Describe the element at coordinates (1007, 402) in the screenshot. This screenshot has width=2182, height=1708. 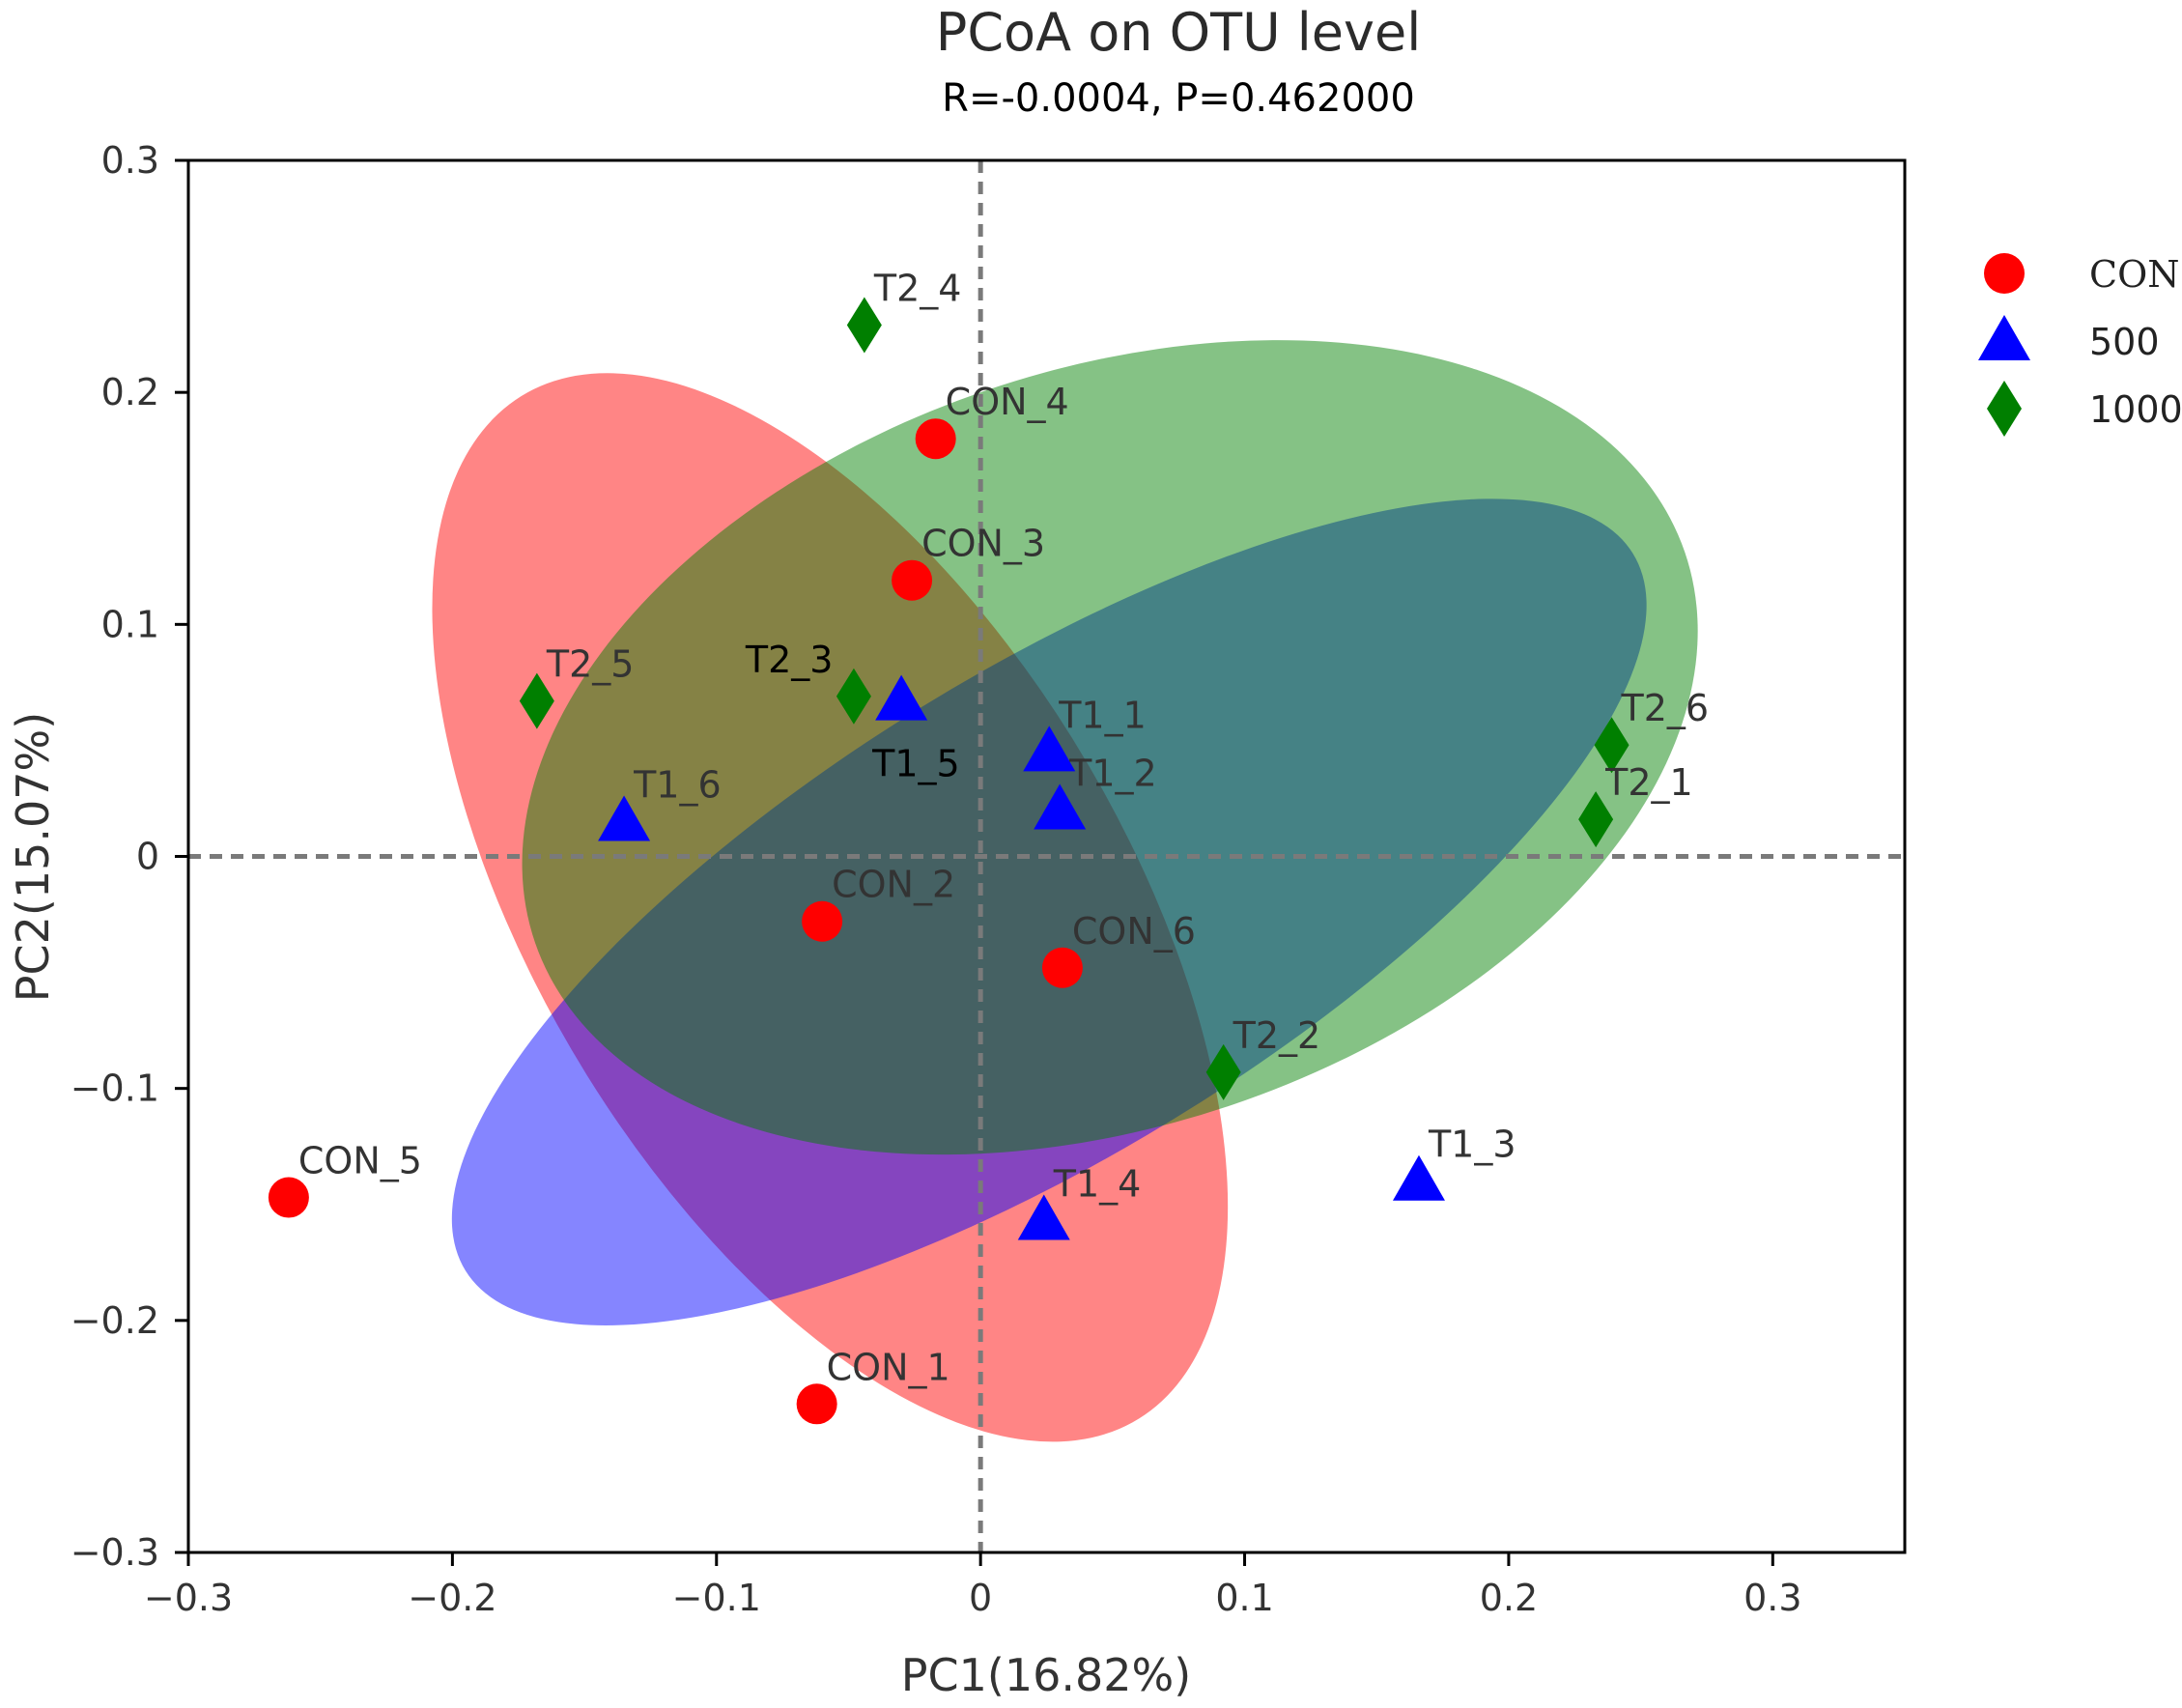
I see `label-con-4: CON_4` at that location.